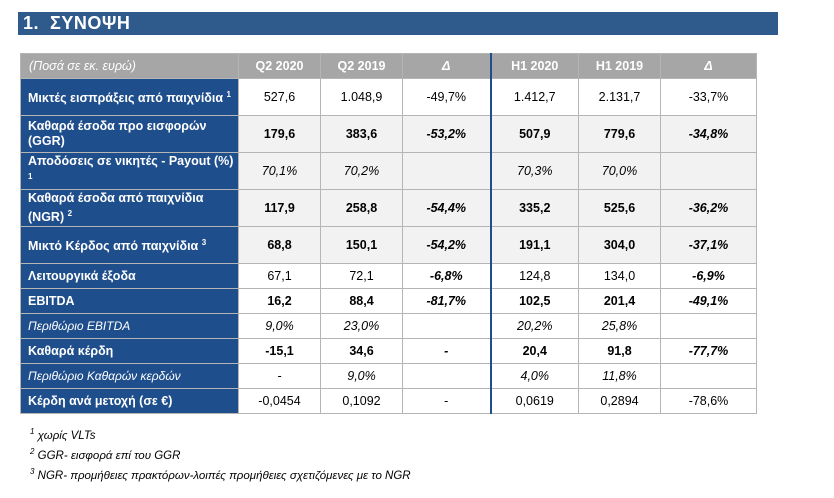 The width and height of the screenshot is (834, 498). Describe the element at coordinates (619, 208) in the screenshot. I see `cell-h1-2019: 525,6` at that location.